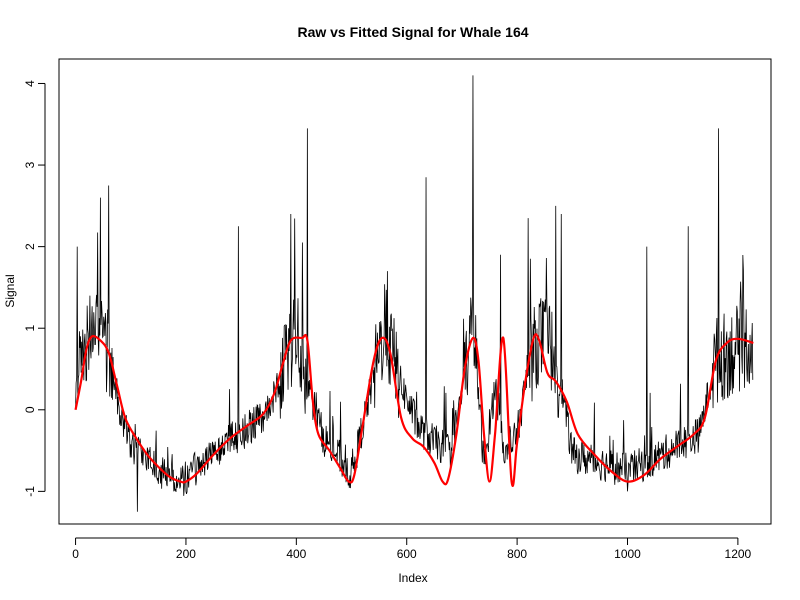 This screenshot has height=600, width=800. What do you see at coordinates (30, 328) in the screenshot?
I see `y-tick-label: 1` at bounding box center [30, 328].